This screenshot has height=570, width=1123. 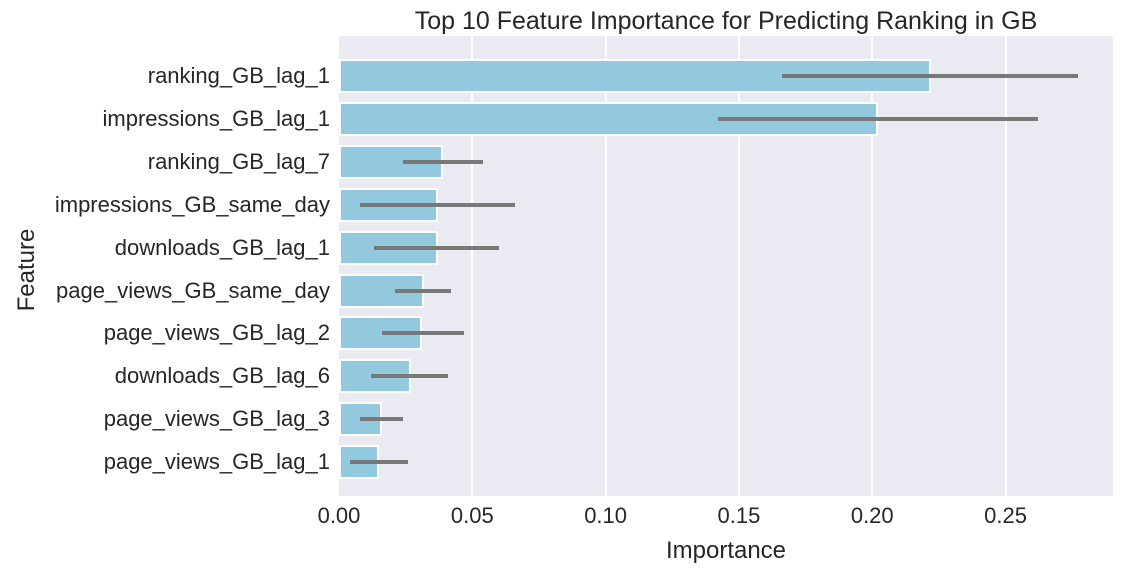 I want to click on x-axis-label: Importance, so click(x=726, y=550).